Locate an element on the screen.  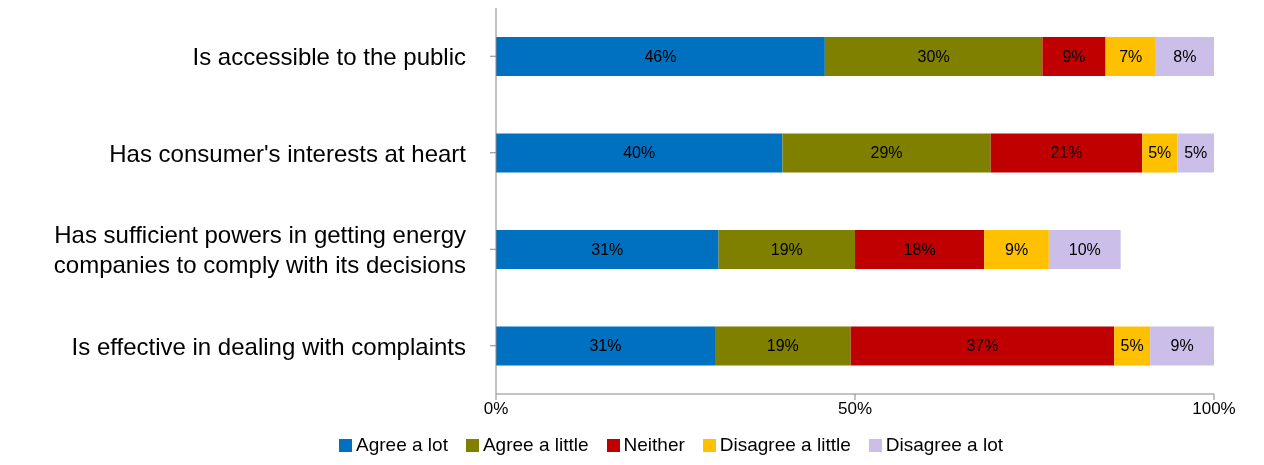
data-label: 40% is located at coordinates (639, 153).